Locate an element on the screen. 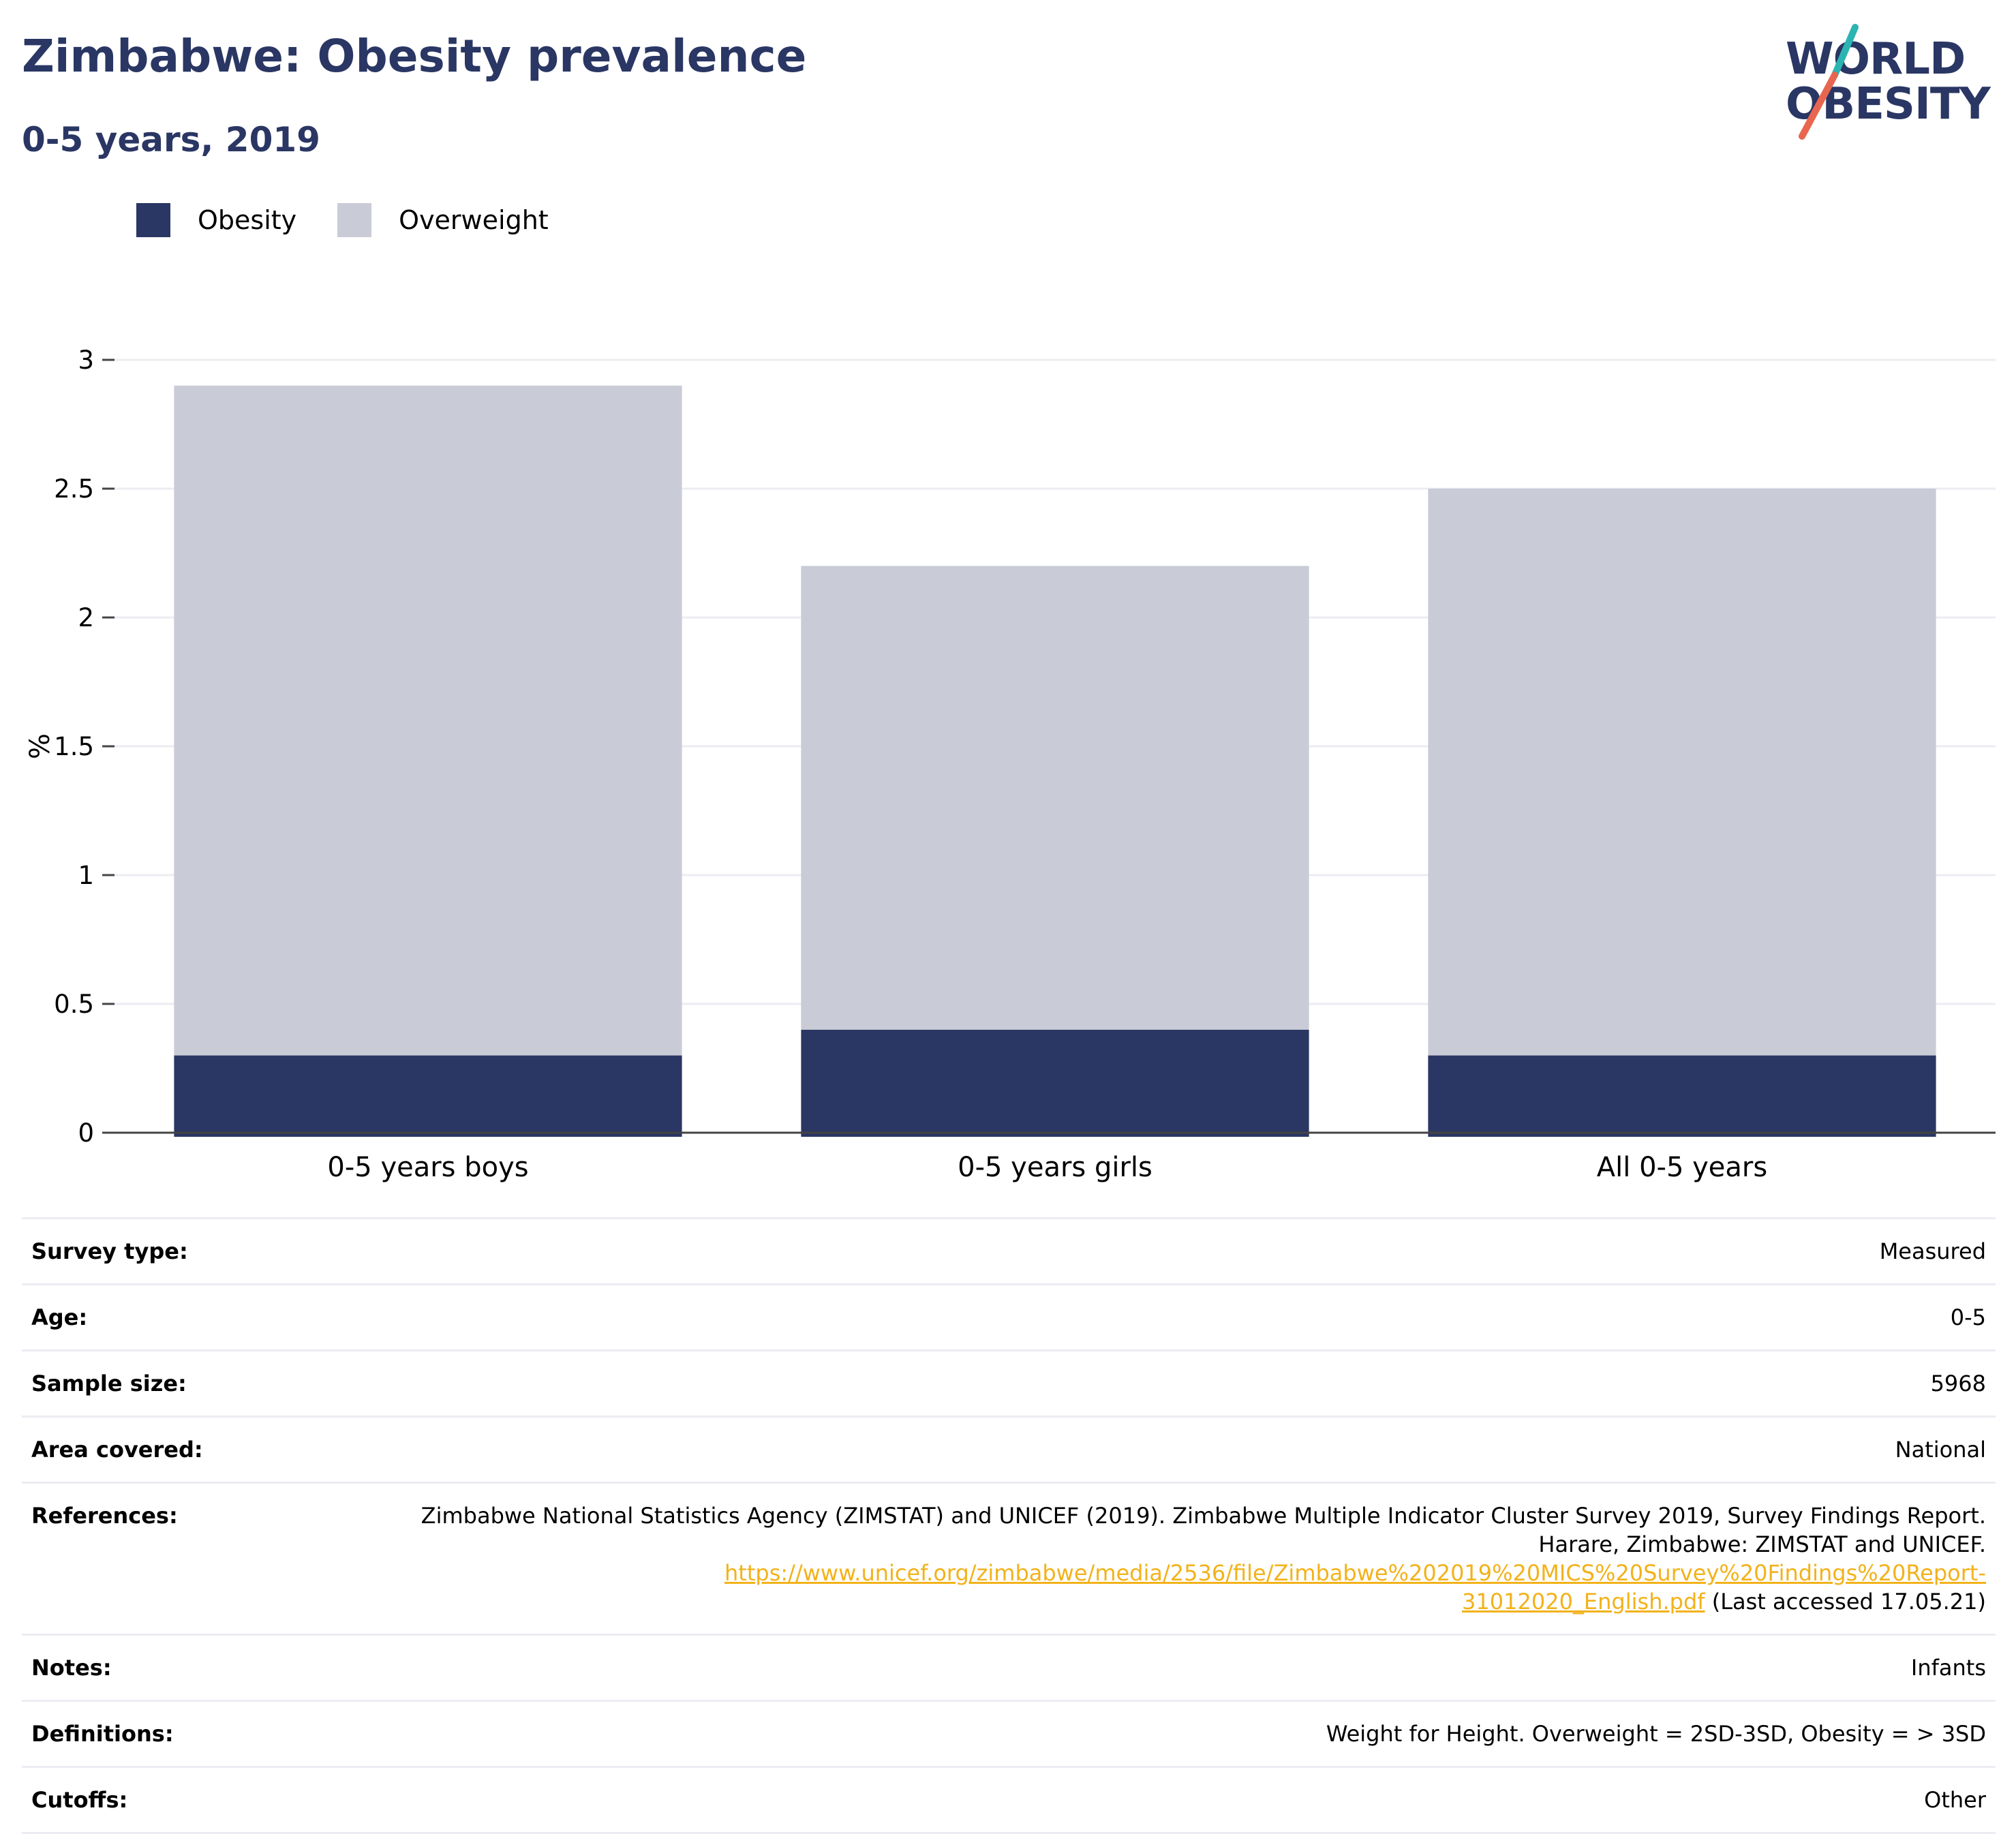 Image resolution: width=2016 pixels, height=1834 pixels. info-row-survey-type: Survey type: Measured is located at coordinates (1009, 1251).